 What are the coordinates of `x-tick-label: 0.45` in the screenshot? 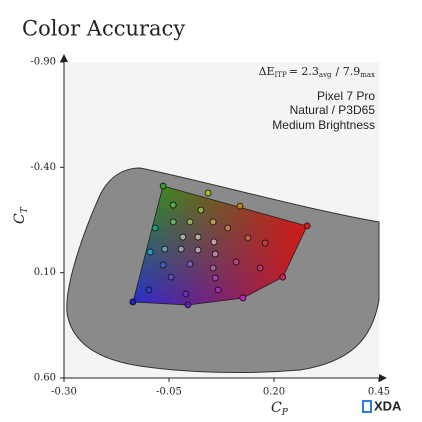 It's located at (379, 392).